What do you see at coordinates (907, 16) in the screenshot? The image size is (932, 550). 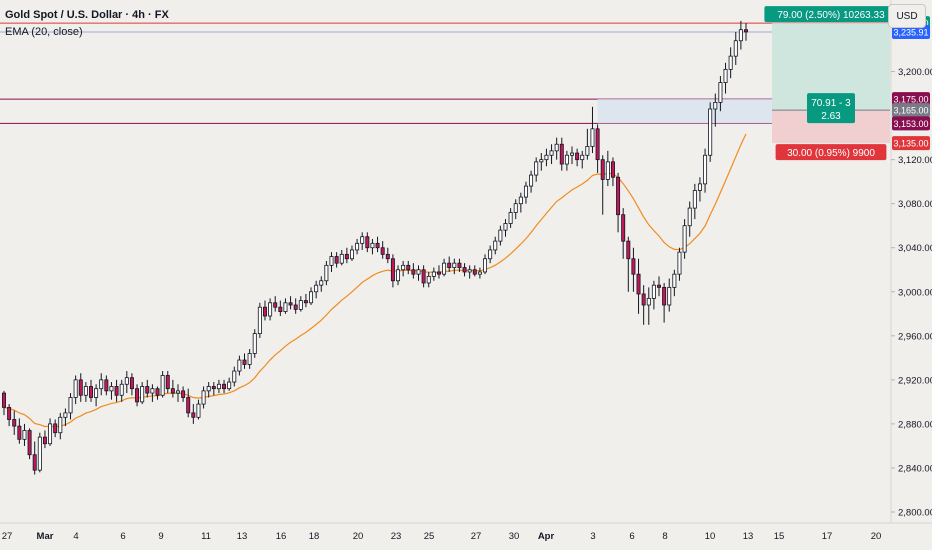 I see `currency-button: USD` at bounding box center [907, 16].